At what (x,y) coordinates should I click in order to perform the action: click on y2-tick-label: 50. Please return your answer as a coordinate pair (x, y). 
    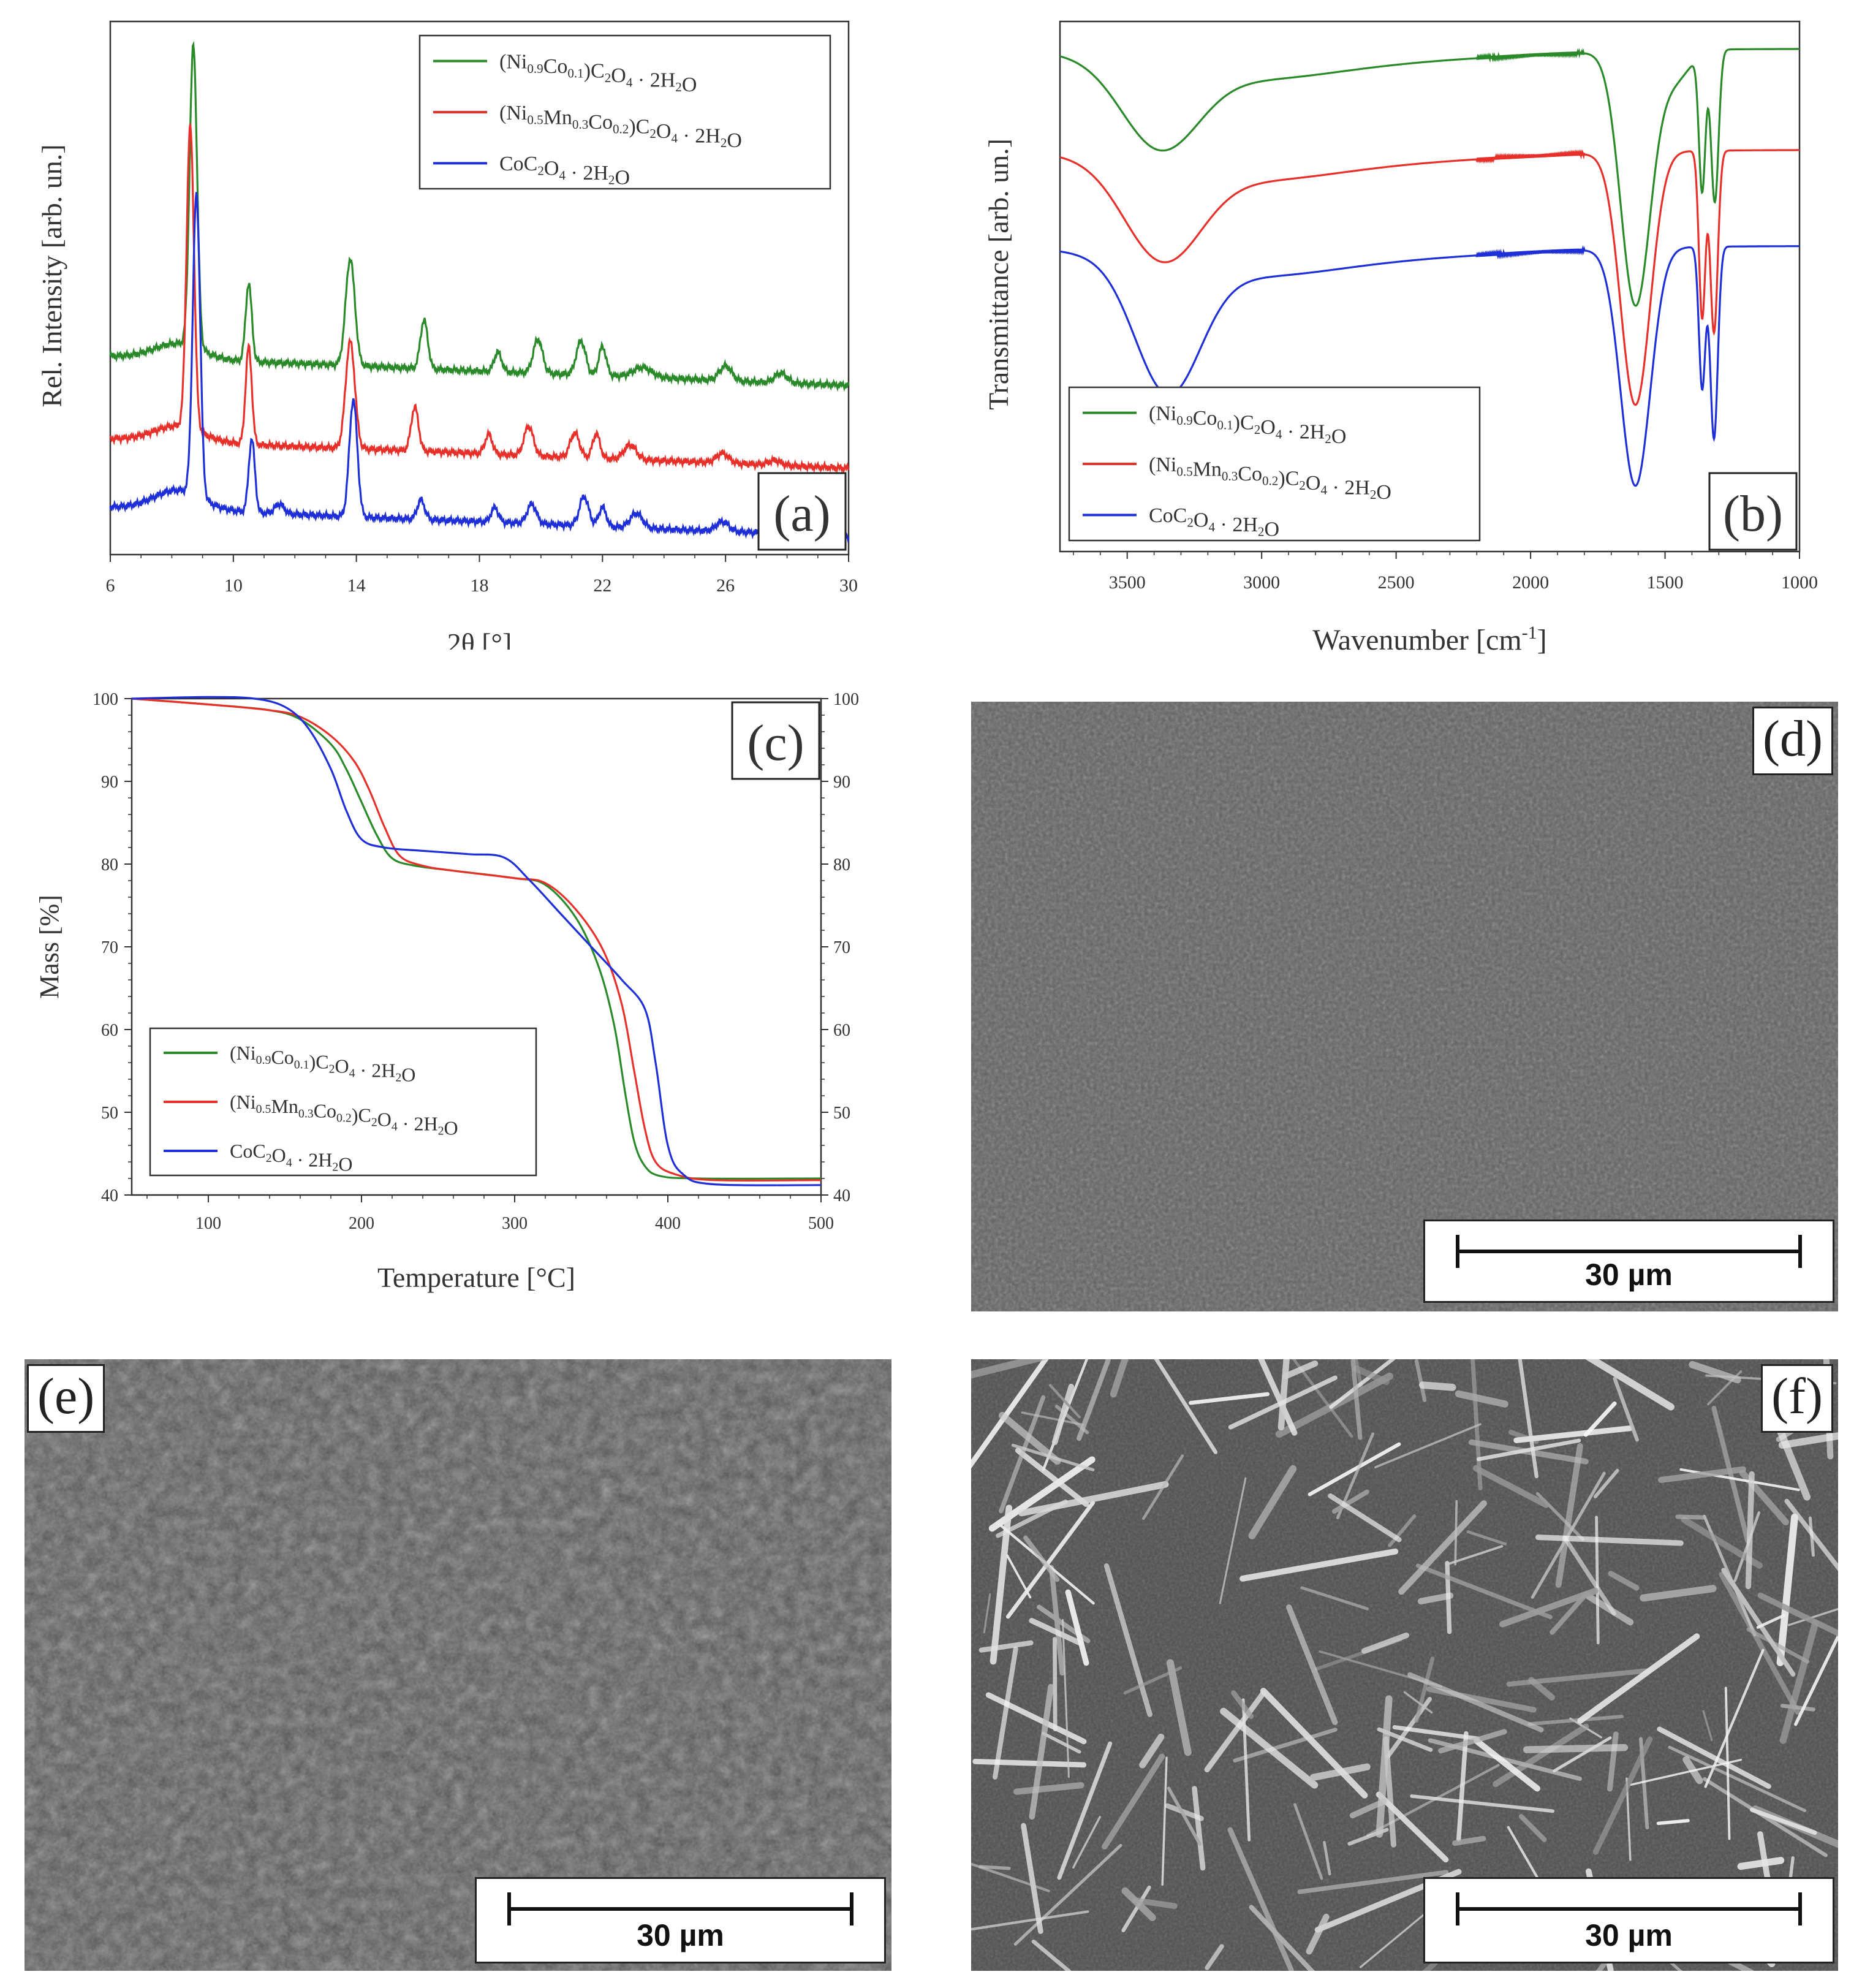
    Looking at the image, I should click on (841, 1113).